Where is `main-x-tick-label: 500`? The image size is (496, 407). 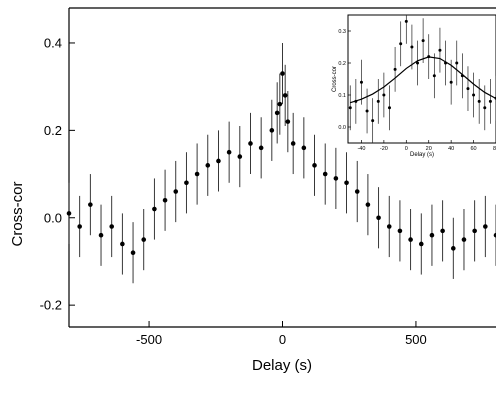 main-x-tick-label: 500 is located at coordinates (416, 339).